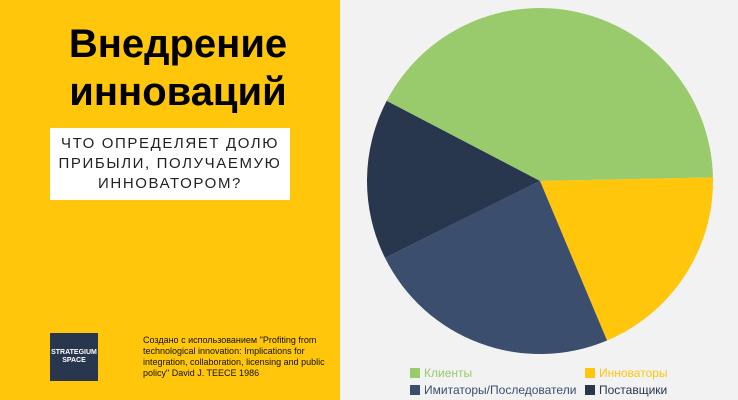 Image resolution: width=738 pixels, height=400 pixels. Describe the element at coordinates (633, 373) in the screenshot. I see `legend-label: Инноваторы` at that location.